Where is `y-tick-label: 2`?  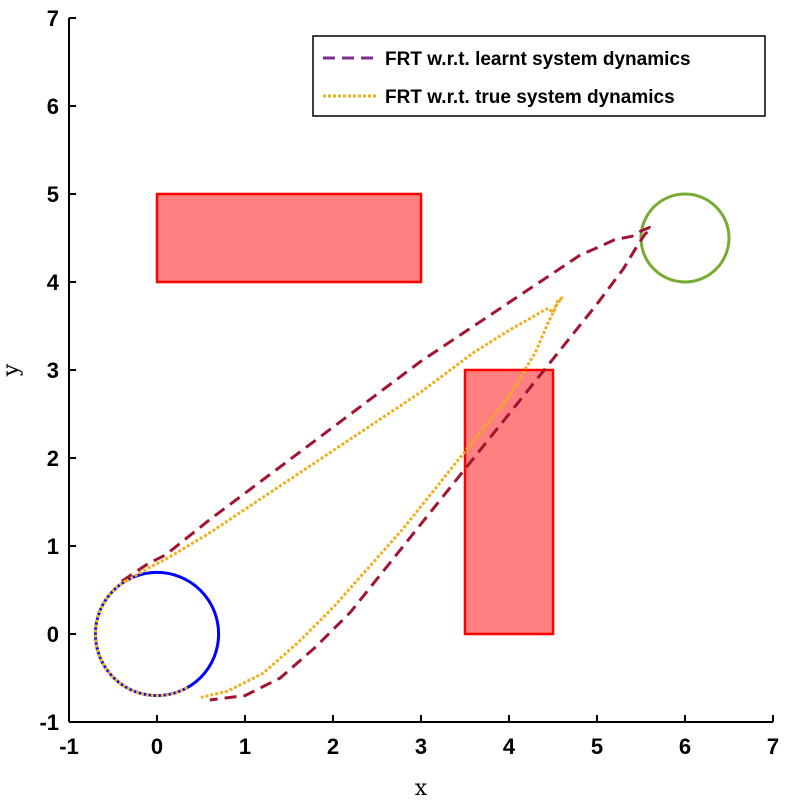
y-tick-label: 2 is located at coordinates (53, 458).